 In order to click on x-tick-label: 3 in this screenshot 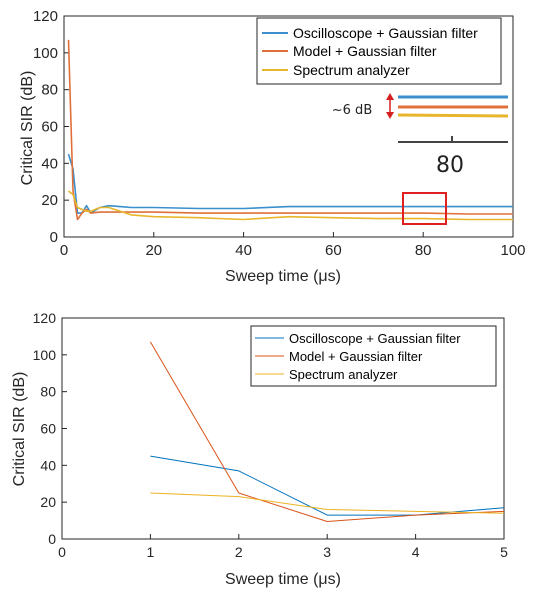, I will do `click(327, 552)`.